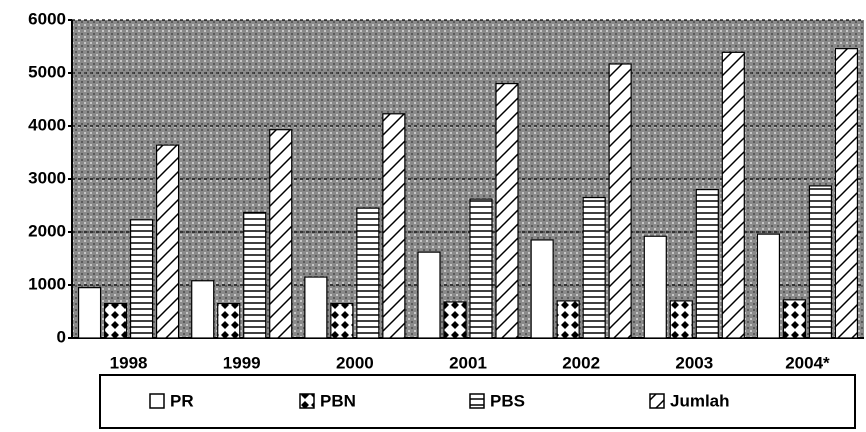  I want to click on y-tick-label: 6000, so click(47, 18).